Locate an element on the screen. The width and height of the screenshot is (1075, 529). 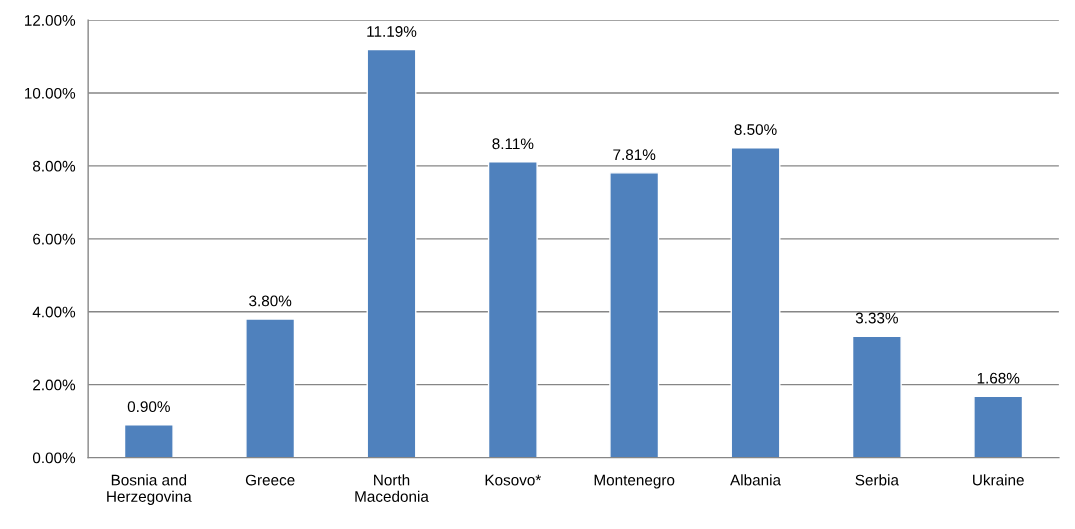
x-tick-label: Bosnia and Herzegovina is located at coordinates (149, 489).